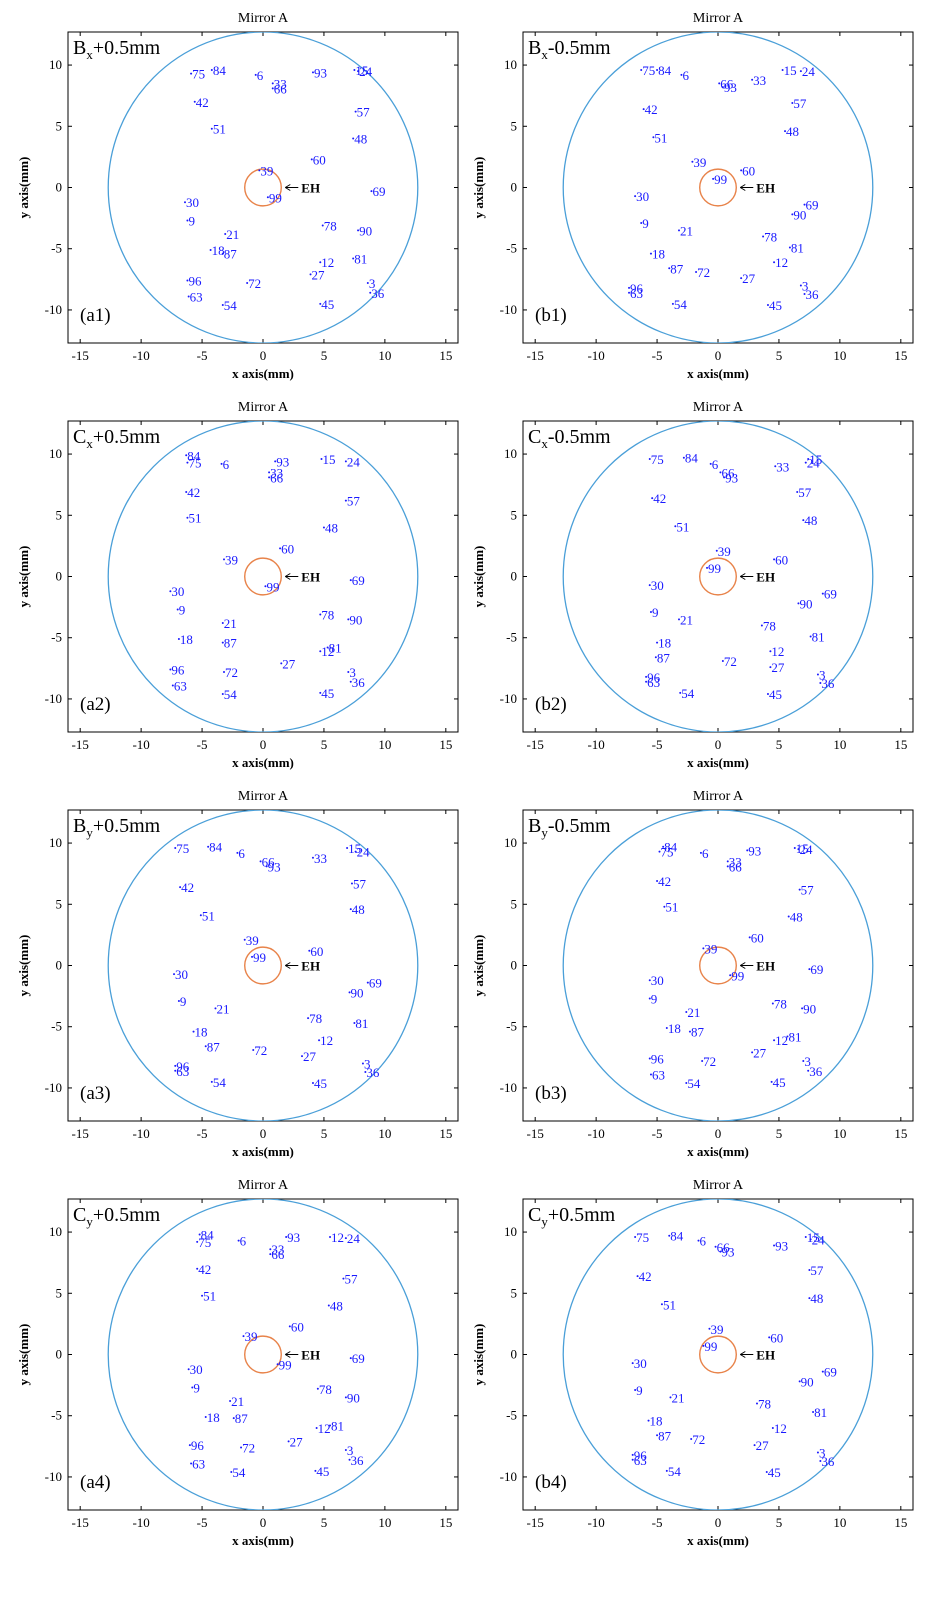 Image resolution: width=942 pixels, height=1604 pixels. I want to click on point-label: 93, so click(730, 87).